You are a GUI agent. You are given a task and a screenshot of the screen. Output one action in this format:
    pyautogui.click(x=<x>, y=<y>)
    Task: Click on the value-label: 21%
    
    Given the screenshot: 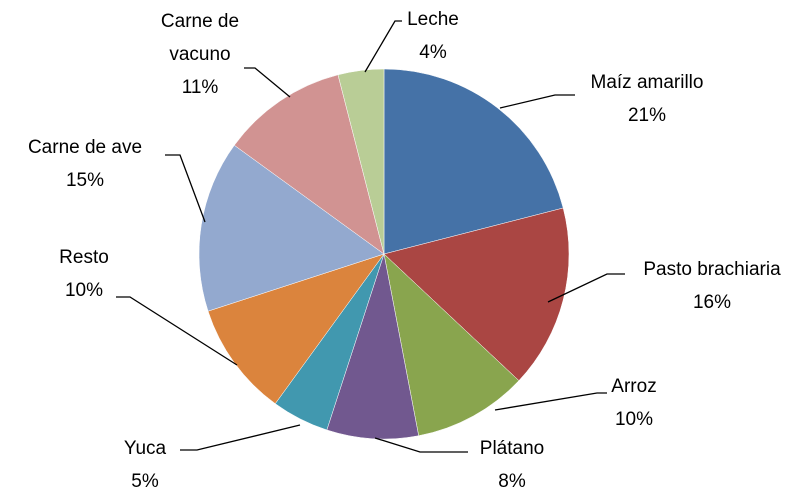 What is the action you would take?
    pyautogui.click(x=647, y=115)
    